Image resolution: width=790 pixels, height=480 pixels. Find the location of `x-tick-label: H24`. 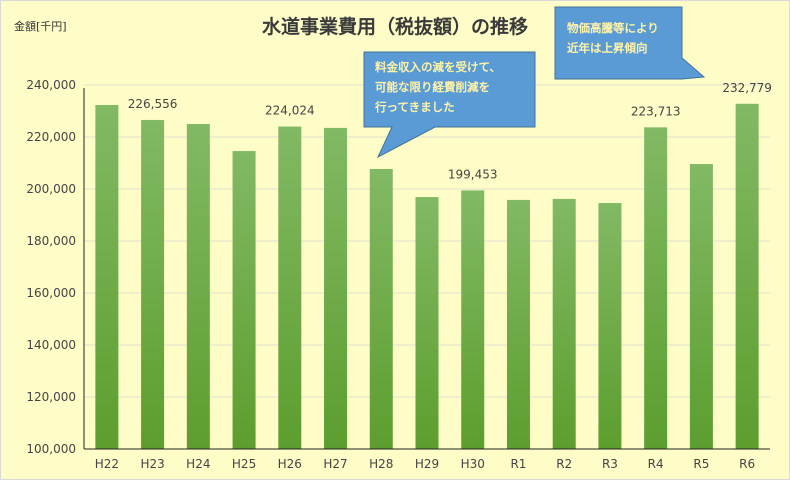

x-tick-label: H24 is located at coordinates (198, 464).